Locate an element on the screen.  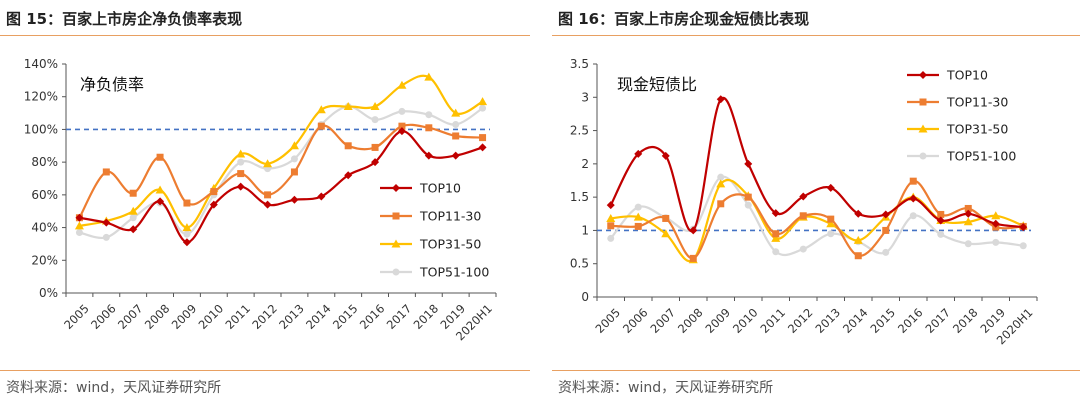
x-tick-label: 2017 is located at coordinates (399, 316).